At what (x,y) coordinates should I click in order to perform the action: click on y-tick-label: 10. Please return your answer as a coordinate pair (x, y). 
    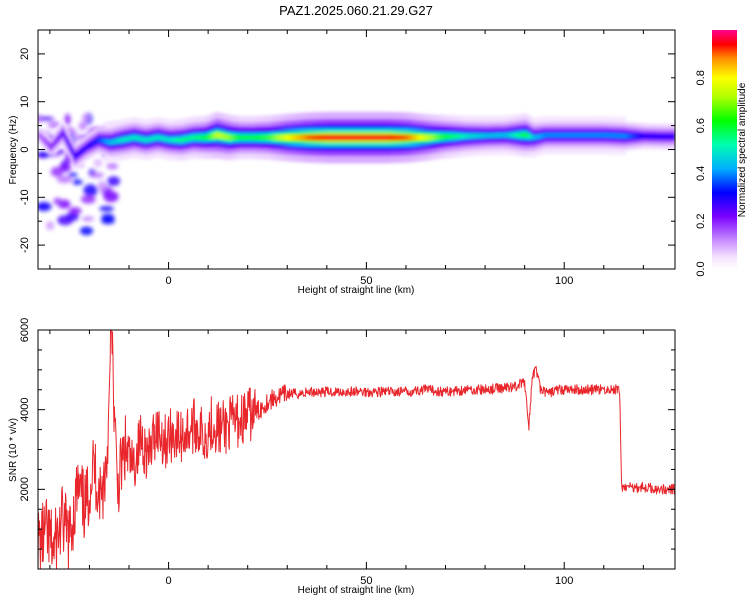
    Looking at the image, I should click on (25, 102).